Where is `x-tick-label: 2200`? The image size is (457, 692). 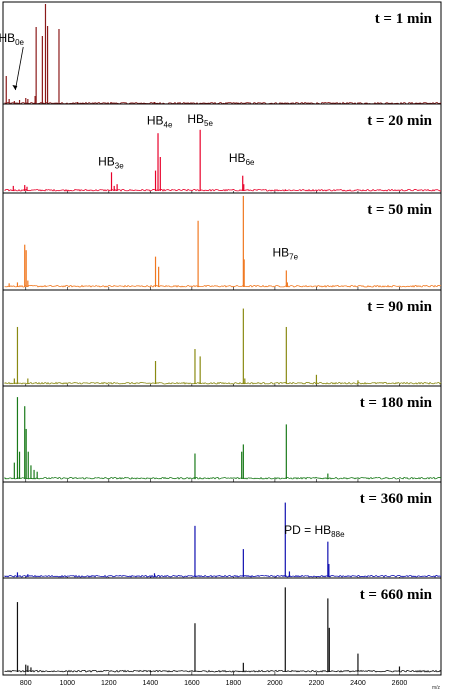 x-tick-label: 2200 is located at coordinates (317, 683).